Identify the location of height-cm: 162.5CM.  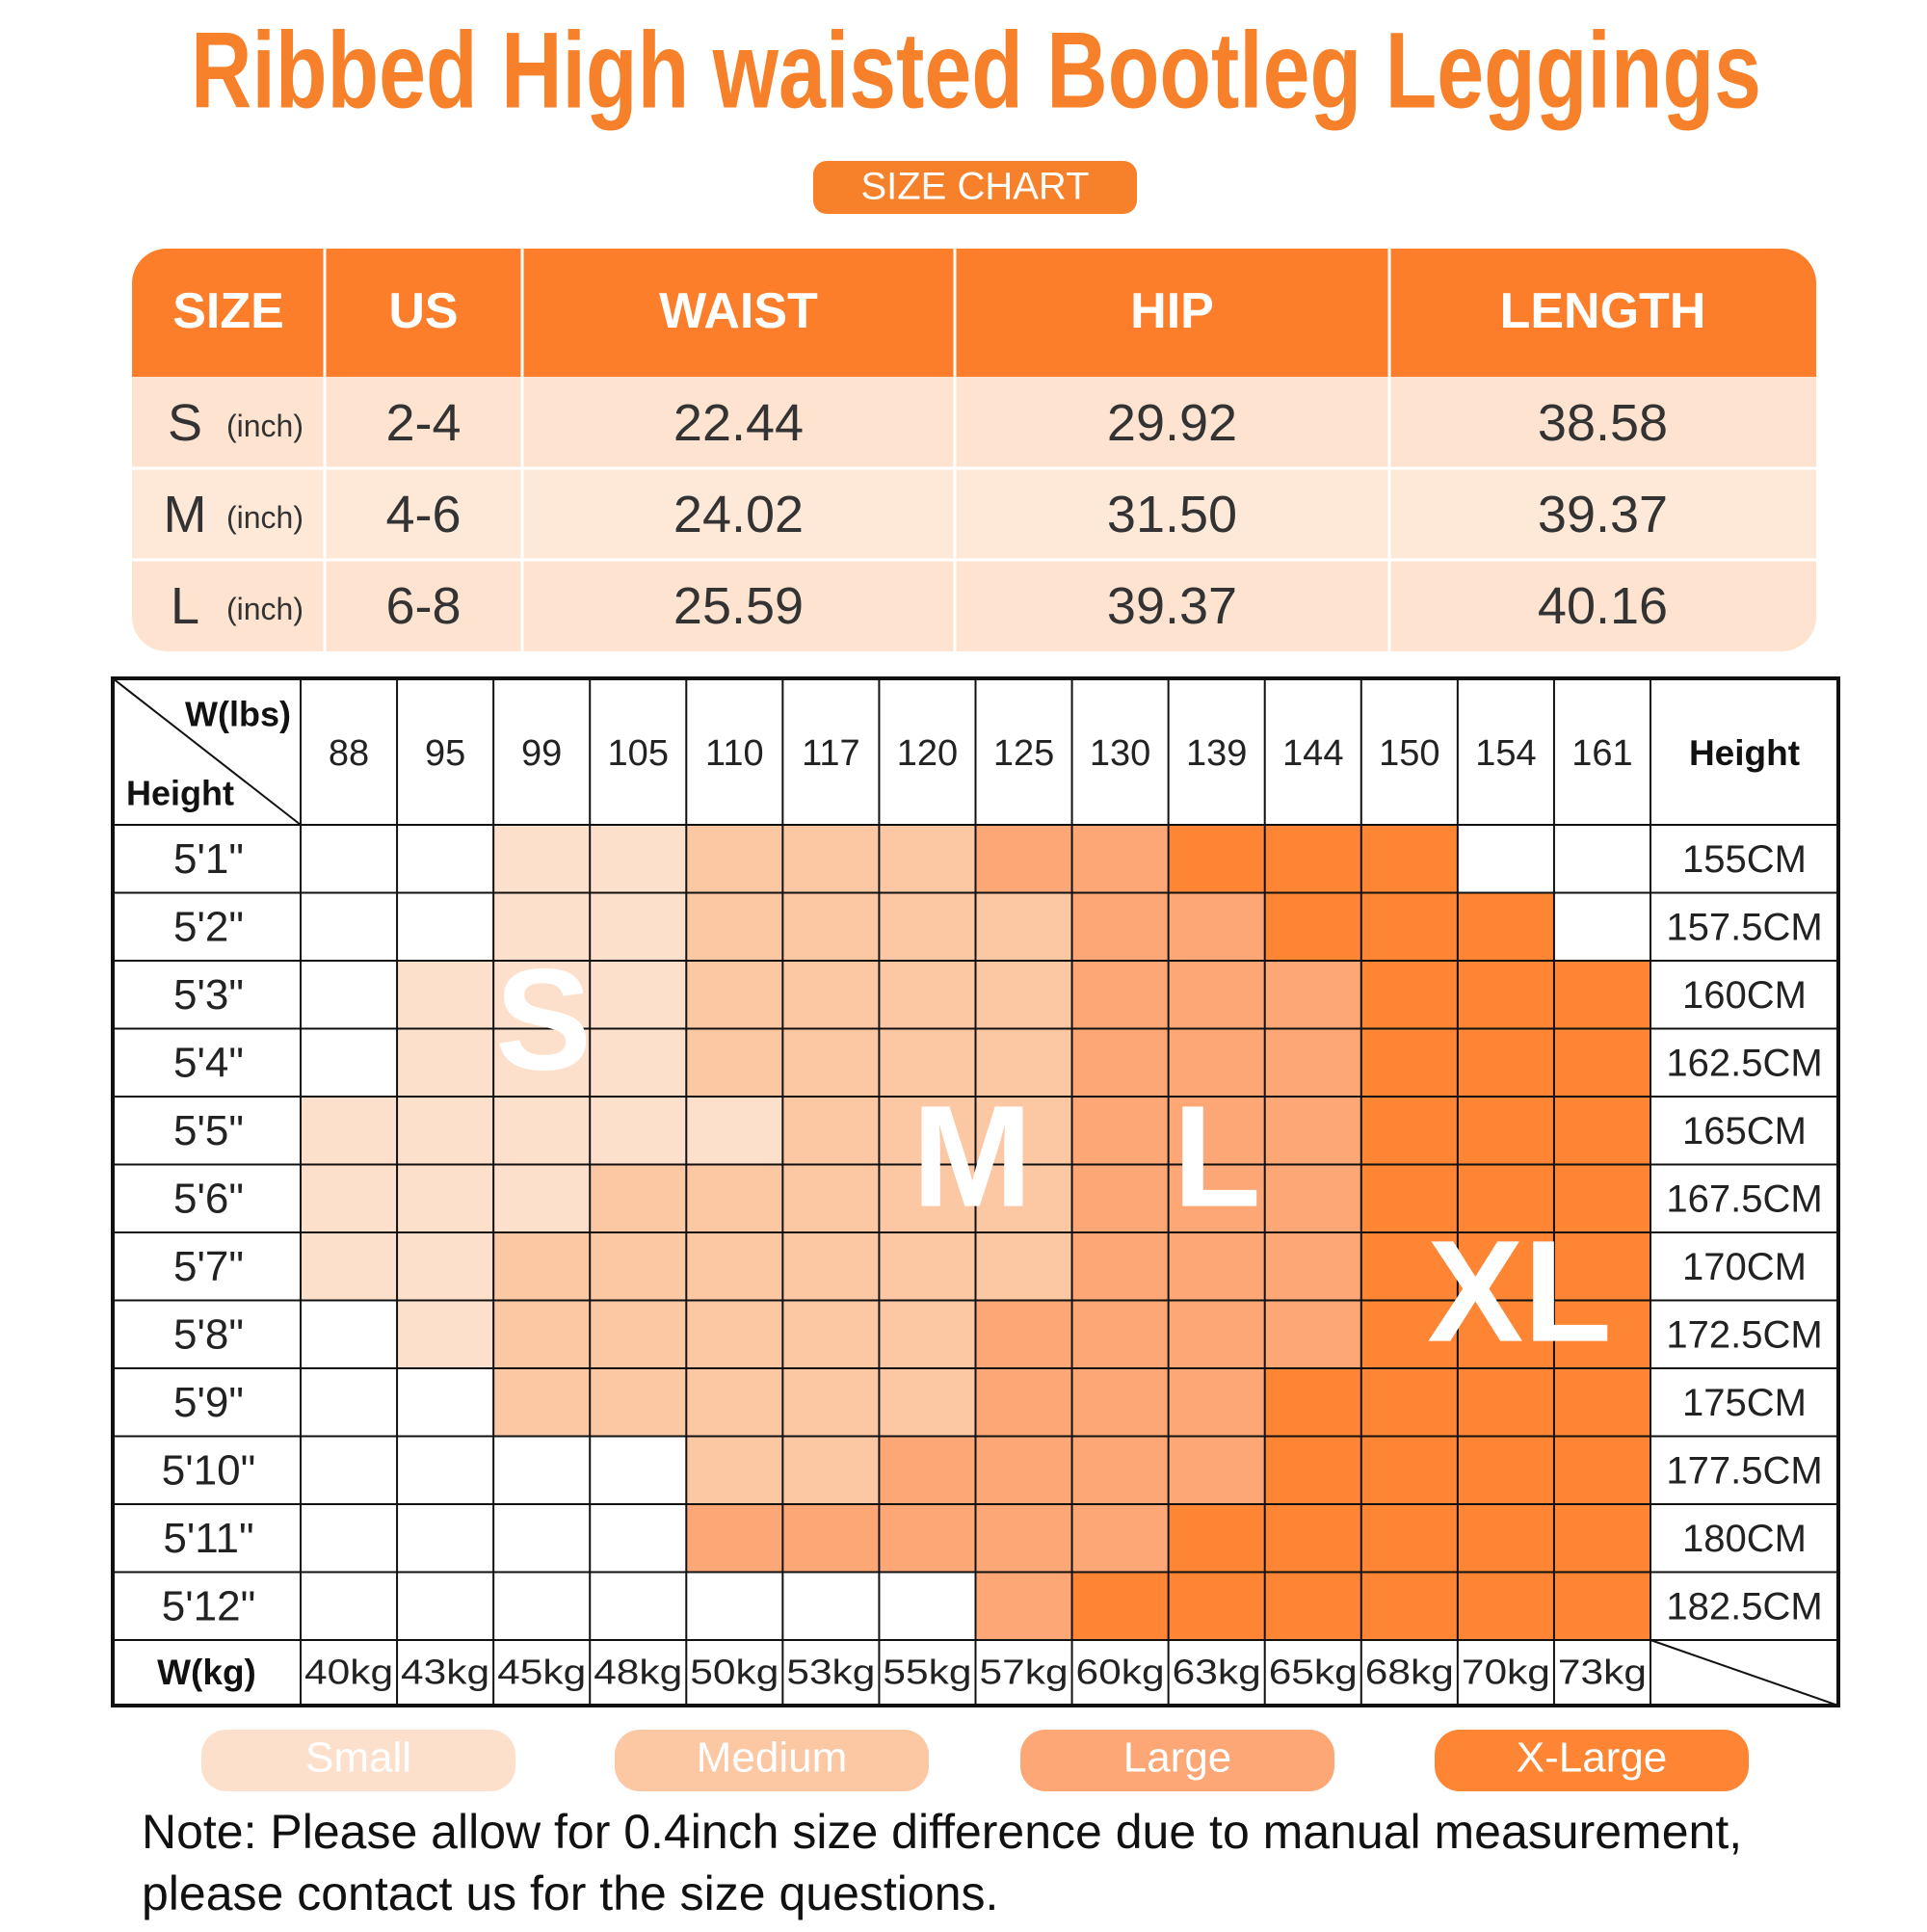
(1744, 1063).